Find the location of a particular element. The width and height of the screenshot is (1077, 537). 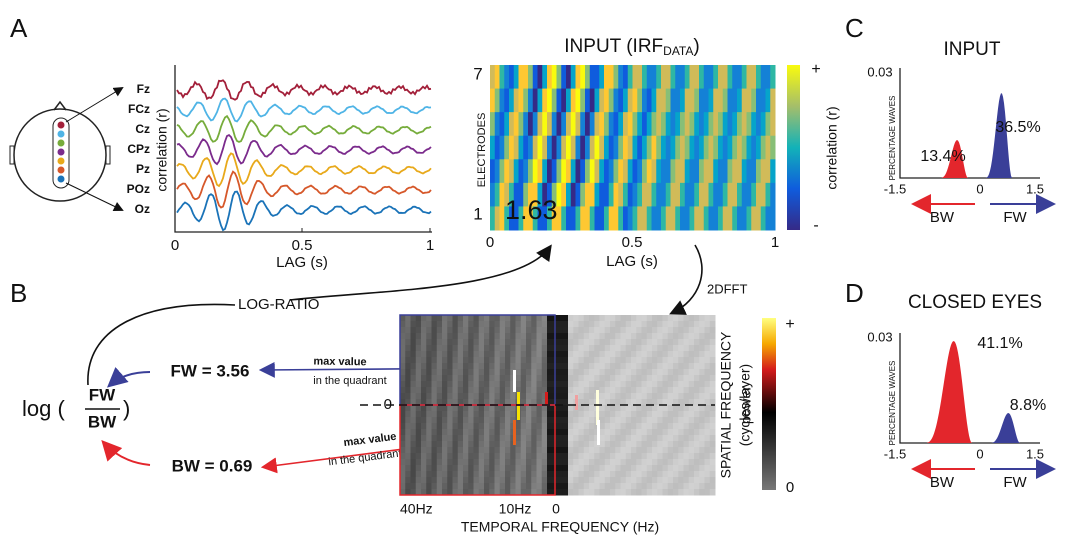

panel-letter: C is located at coordinates (854, 28).